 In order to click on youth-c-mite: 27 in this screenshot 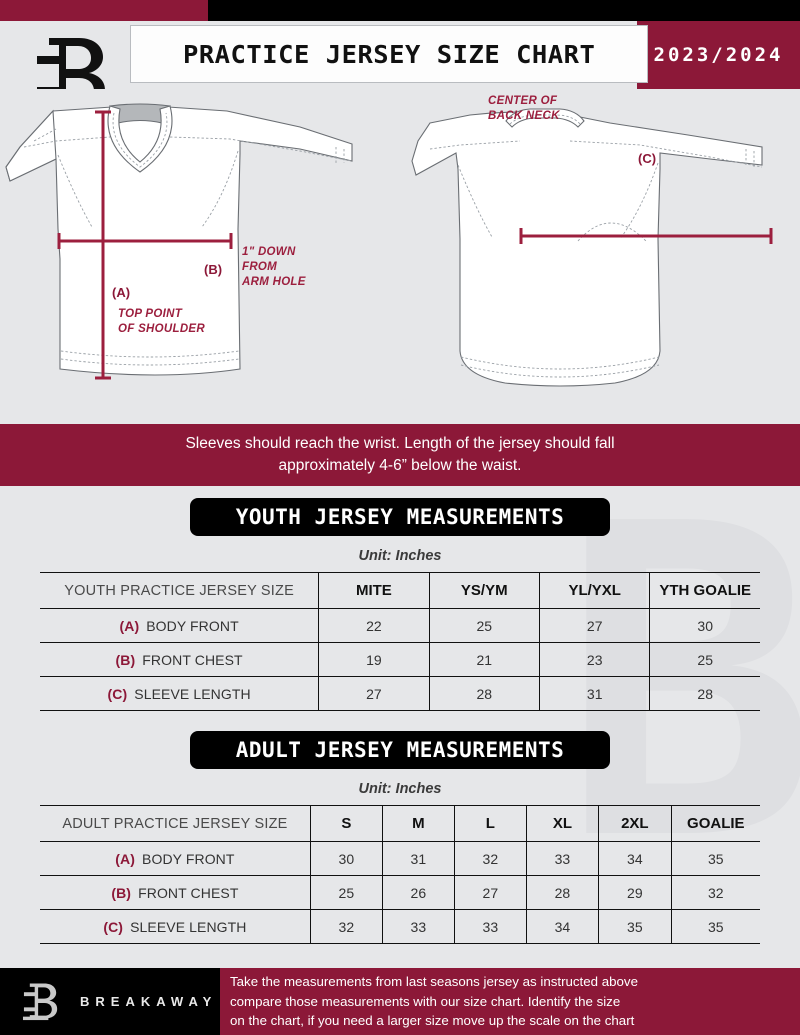, I will do `click(374, 693)`.